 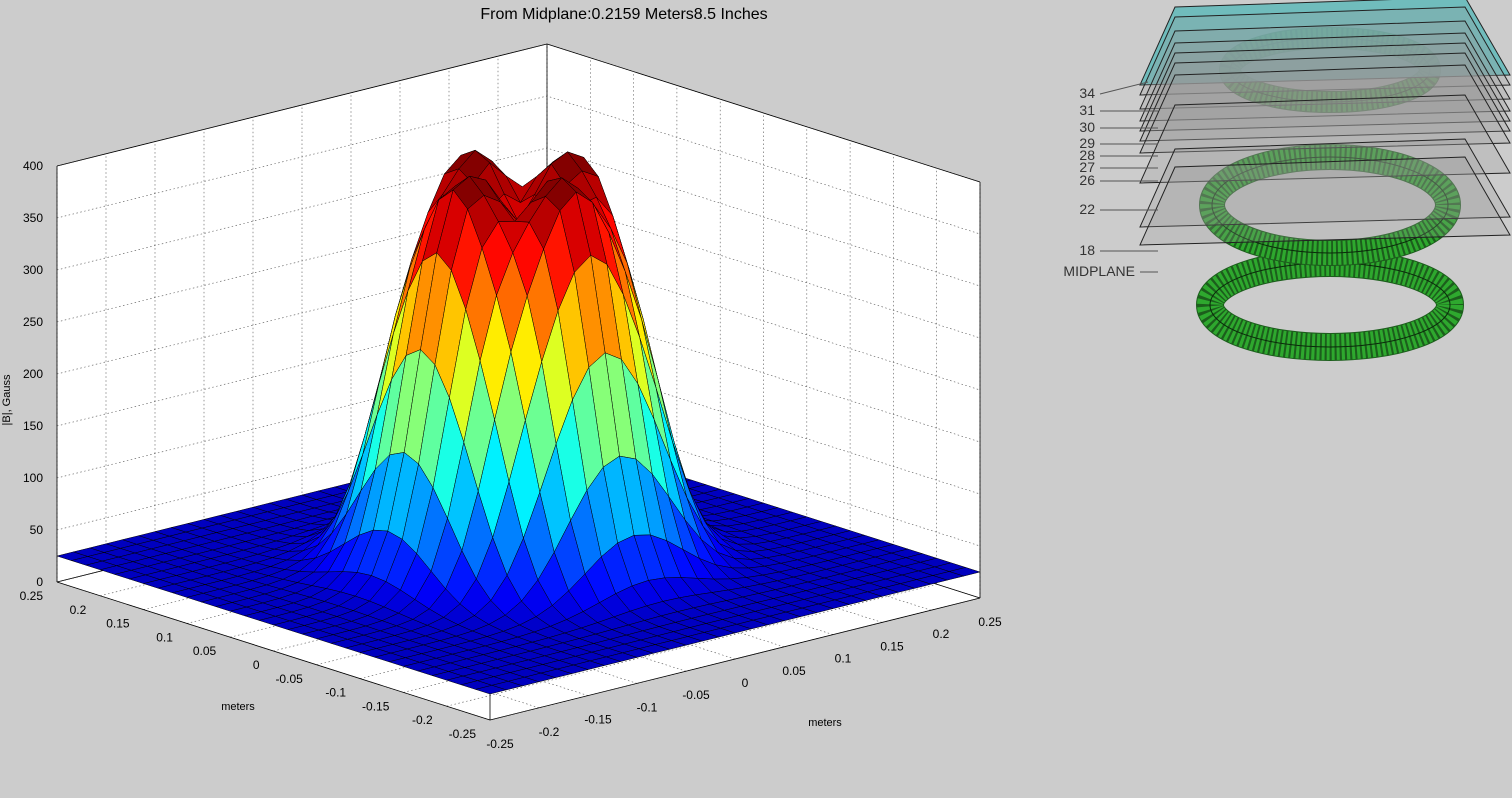 I want to click on surface-face, so click(x=491, y=690).